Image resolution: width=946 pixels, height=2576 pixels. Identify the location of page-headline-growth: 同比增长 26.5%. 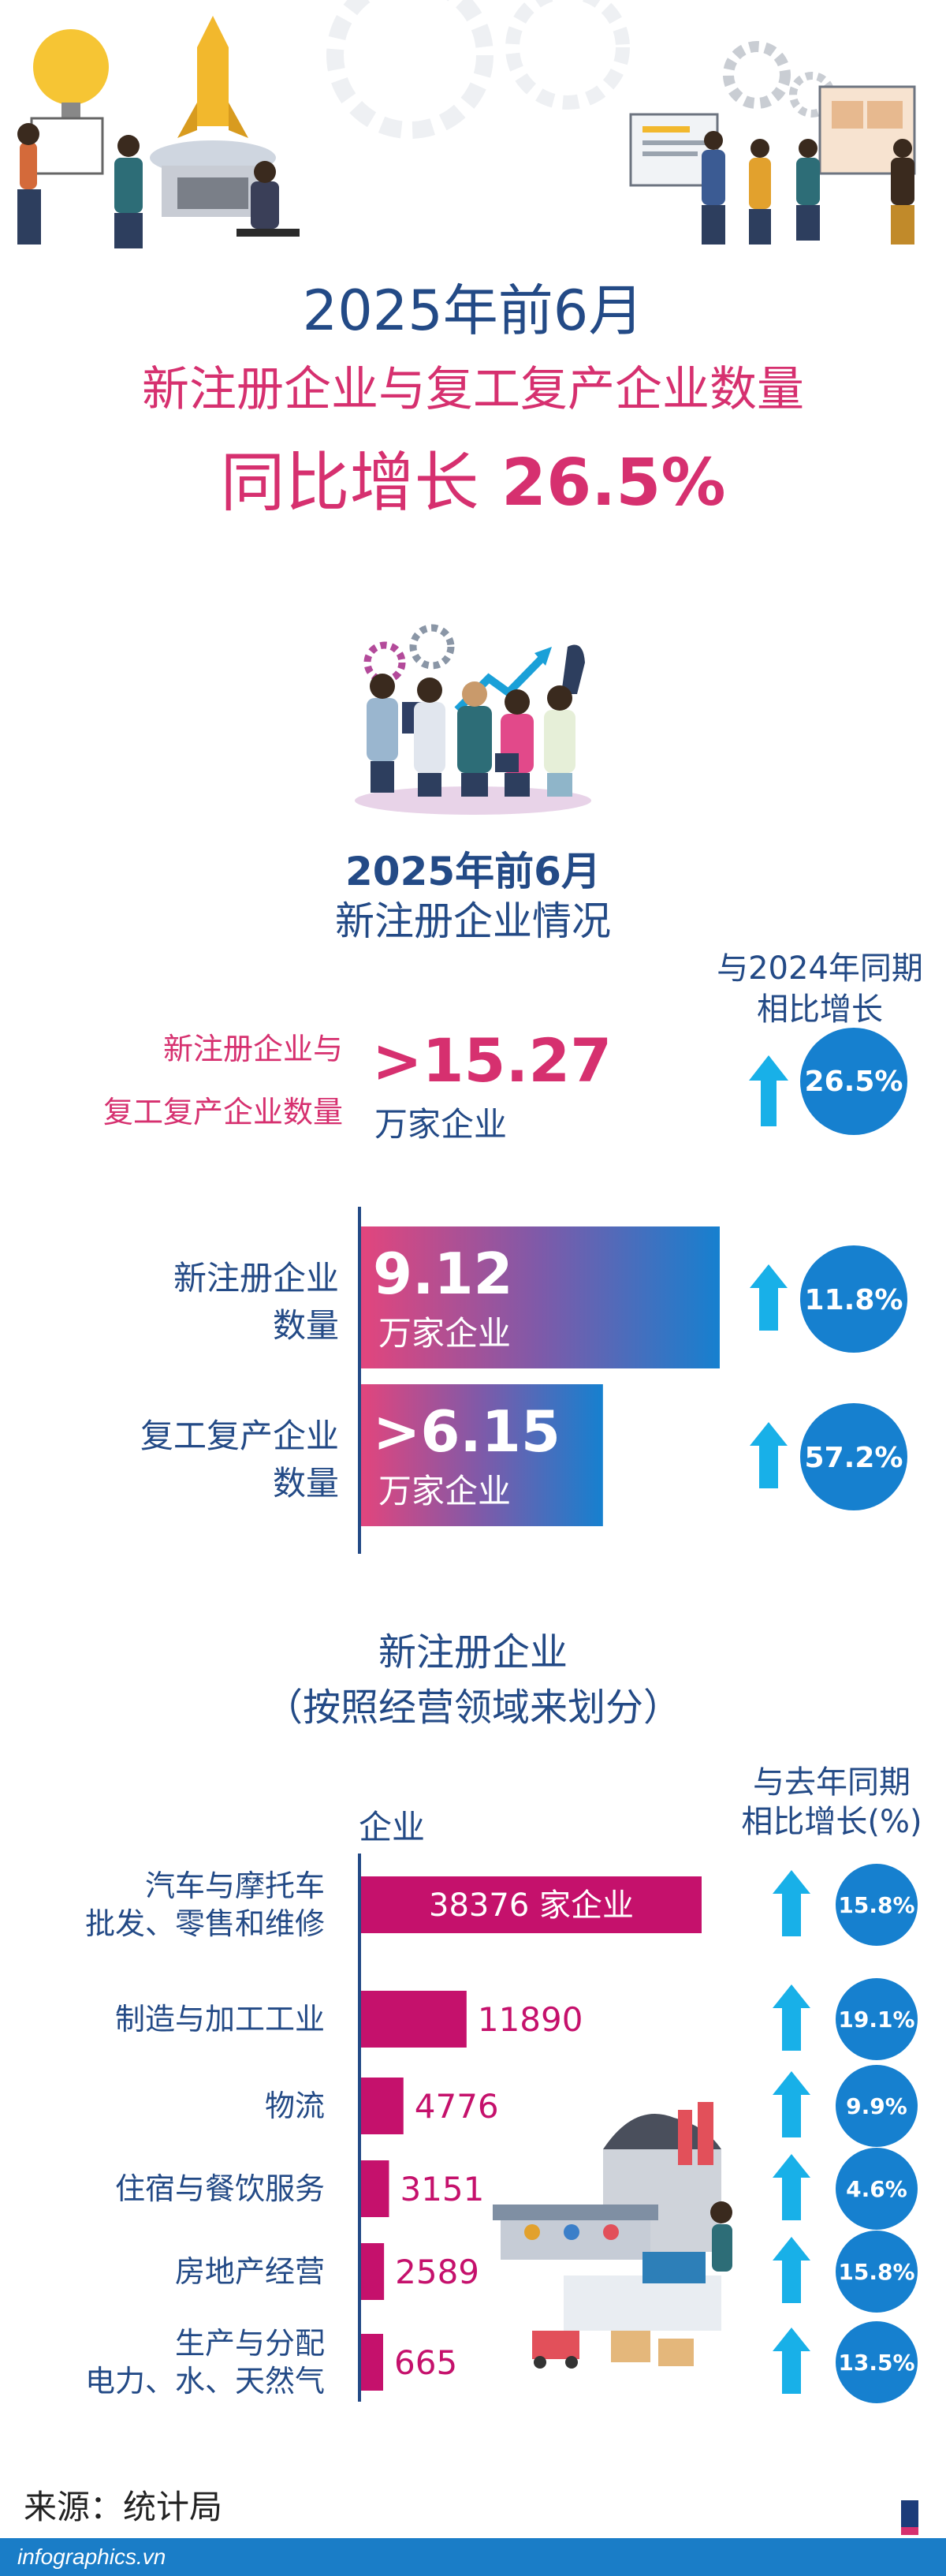
(473, 477).